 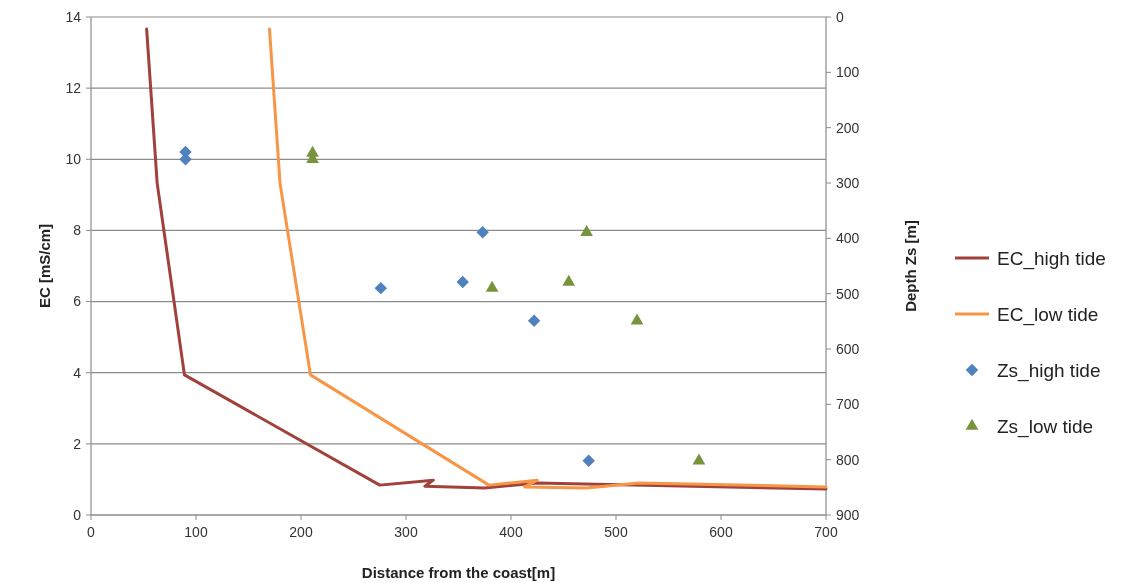 What do you see at coordinates (848, 182) in the screenshot?
I see `y2-tick-label: 300` at bounding box center [848, 182].